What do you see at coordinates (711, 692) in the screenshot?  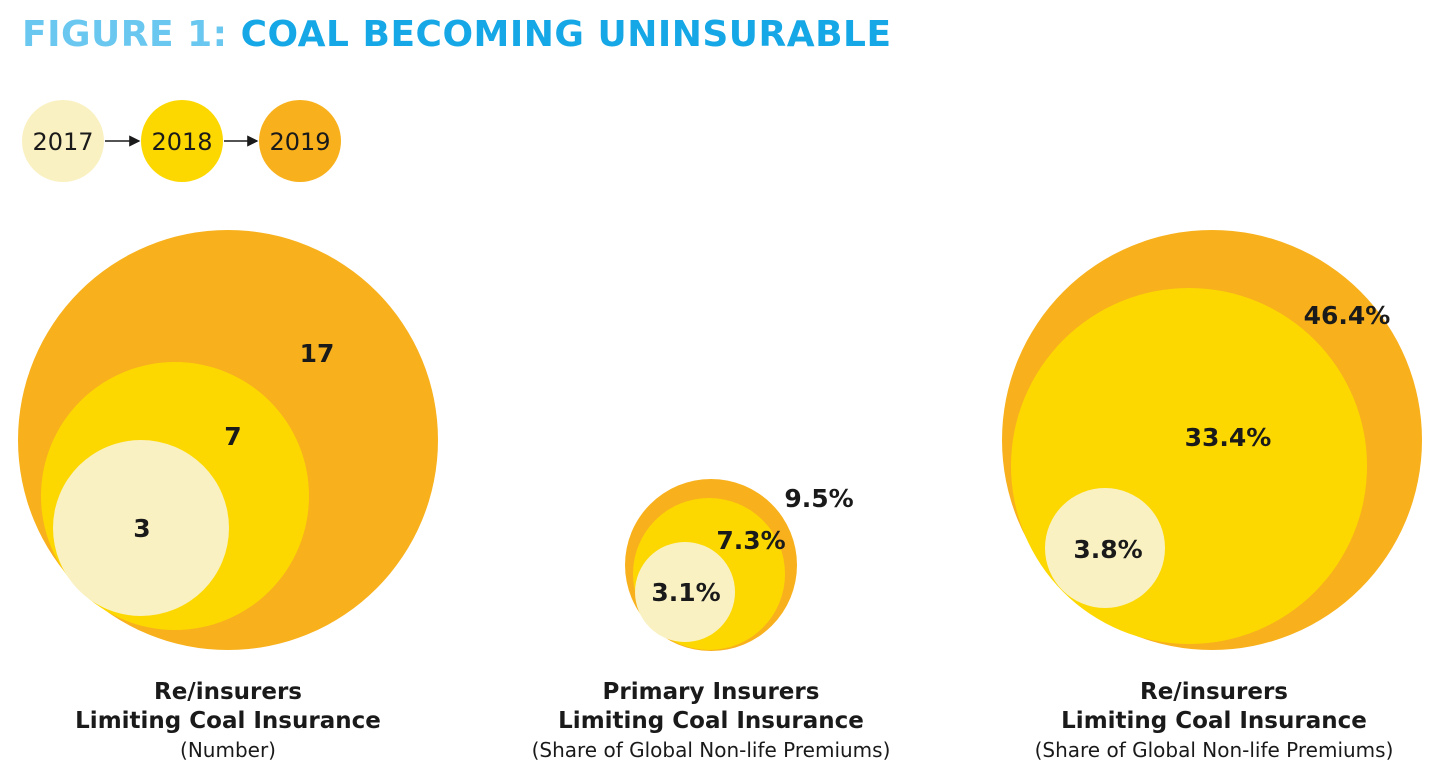 I see `caption-title: Primary Insurers` at bounding box center [711, 692].